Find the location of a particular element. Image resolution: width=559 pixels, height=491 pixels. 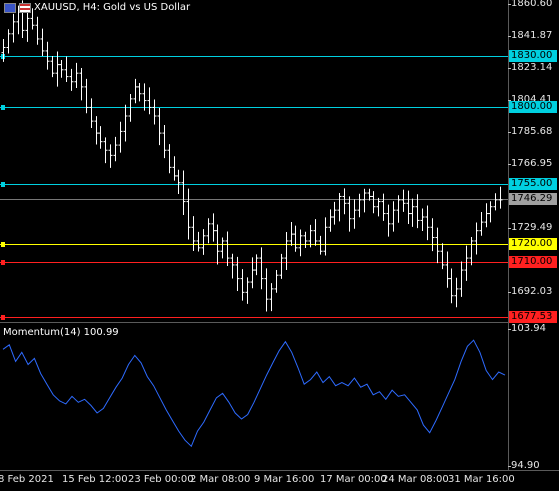

level-price-tag: 1710.00 is located at coordinates (533, 262).